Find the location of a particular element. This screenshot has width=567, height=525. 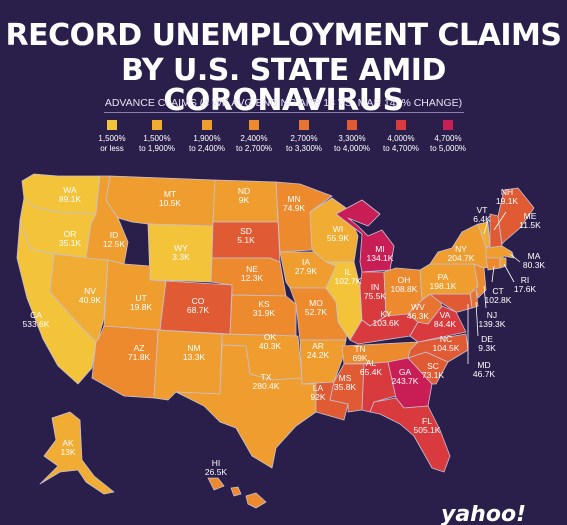

state-value-IA: 27.9K is located at coordinates (306, 271).